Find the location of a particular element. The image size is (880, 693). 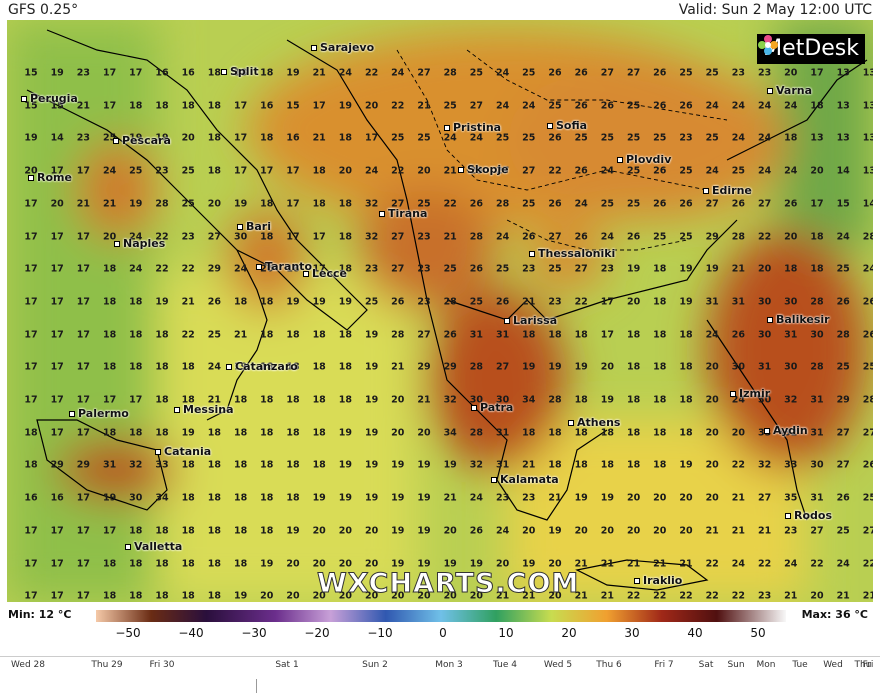

city-label: Valletta is located at coordinates (153, 546).